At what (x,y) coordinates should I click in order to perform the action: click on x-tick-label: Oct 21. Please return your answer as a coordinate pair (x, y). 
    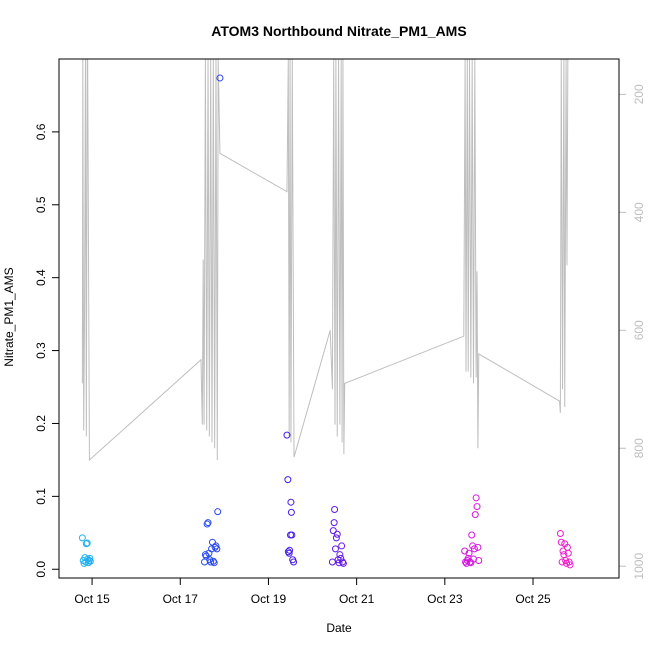
    Looking at the image, I should click on (357, 599).